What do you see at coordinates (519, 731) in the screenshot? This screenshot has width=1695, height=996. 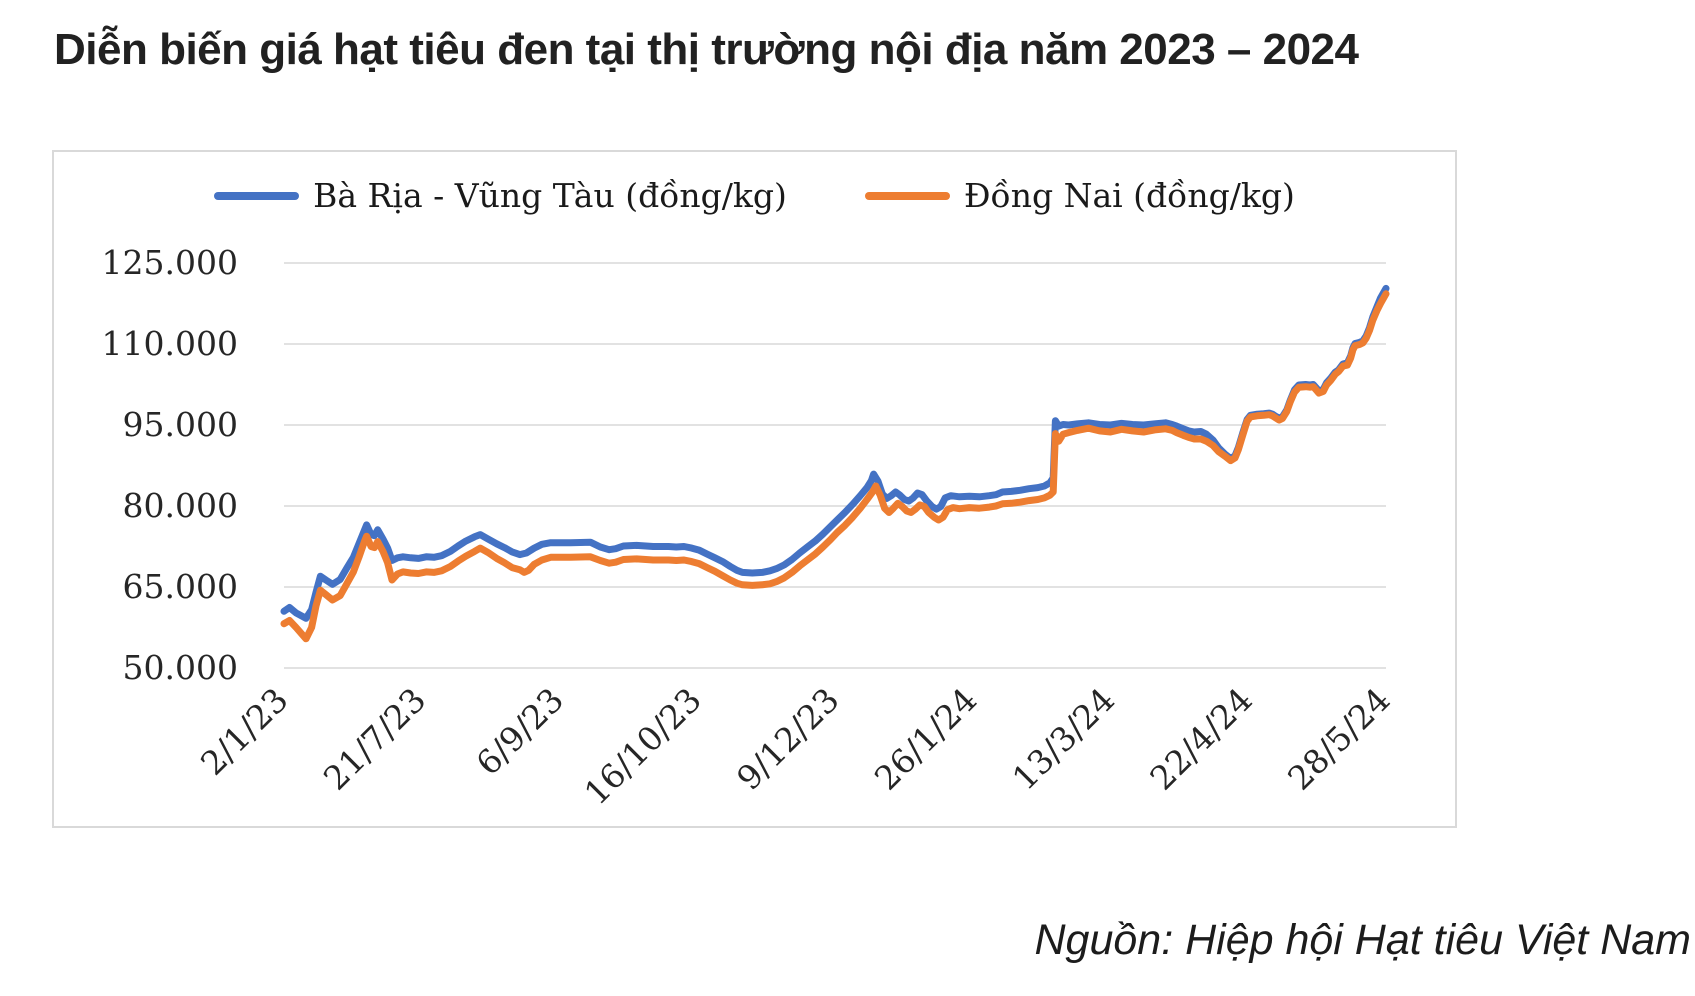 I see `x-axis-tick-label: 6/9/23` at bounding box center [519, 731].